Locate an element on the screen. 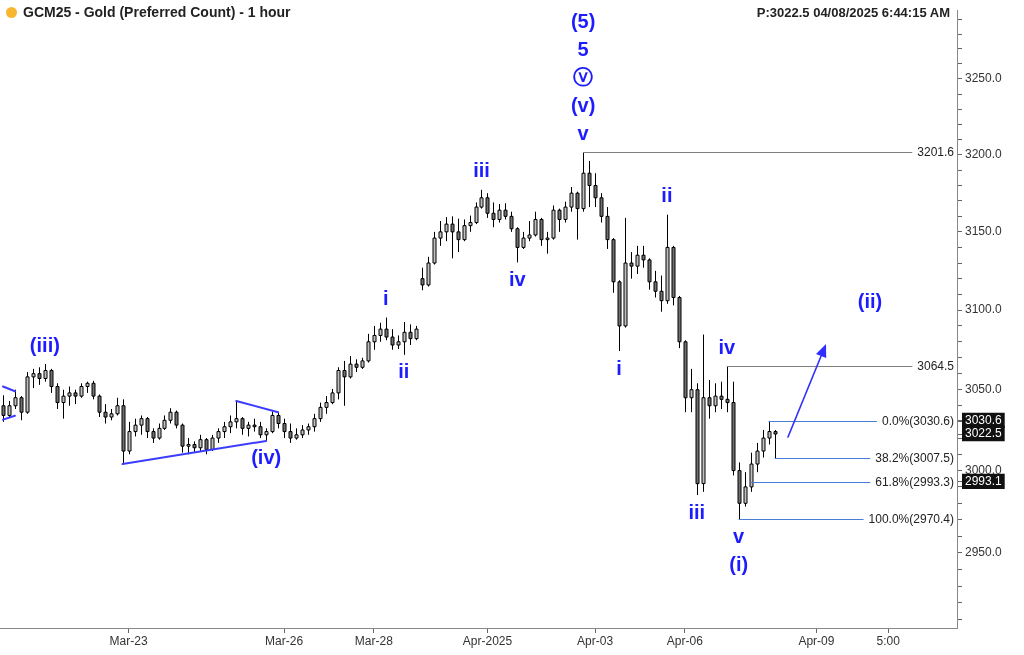  annotation: (iii) is located at coordinates (44, 344).